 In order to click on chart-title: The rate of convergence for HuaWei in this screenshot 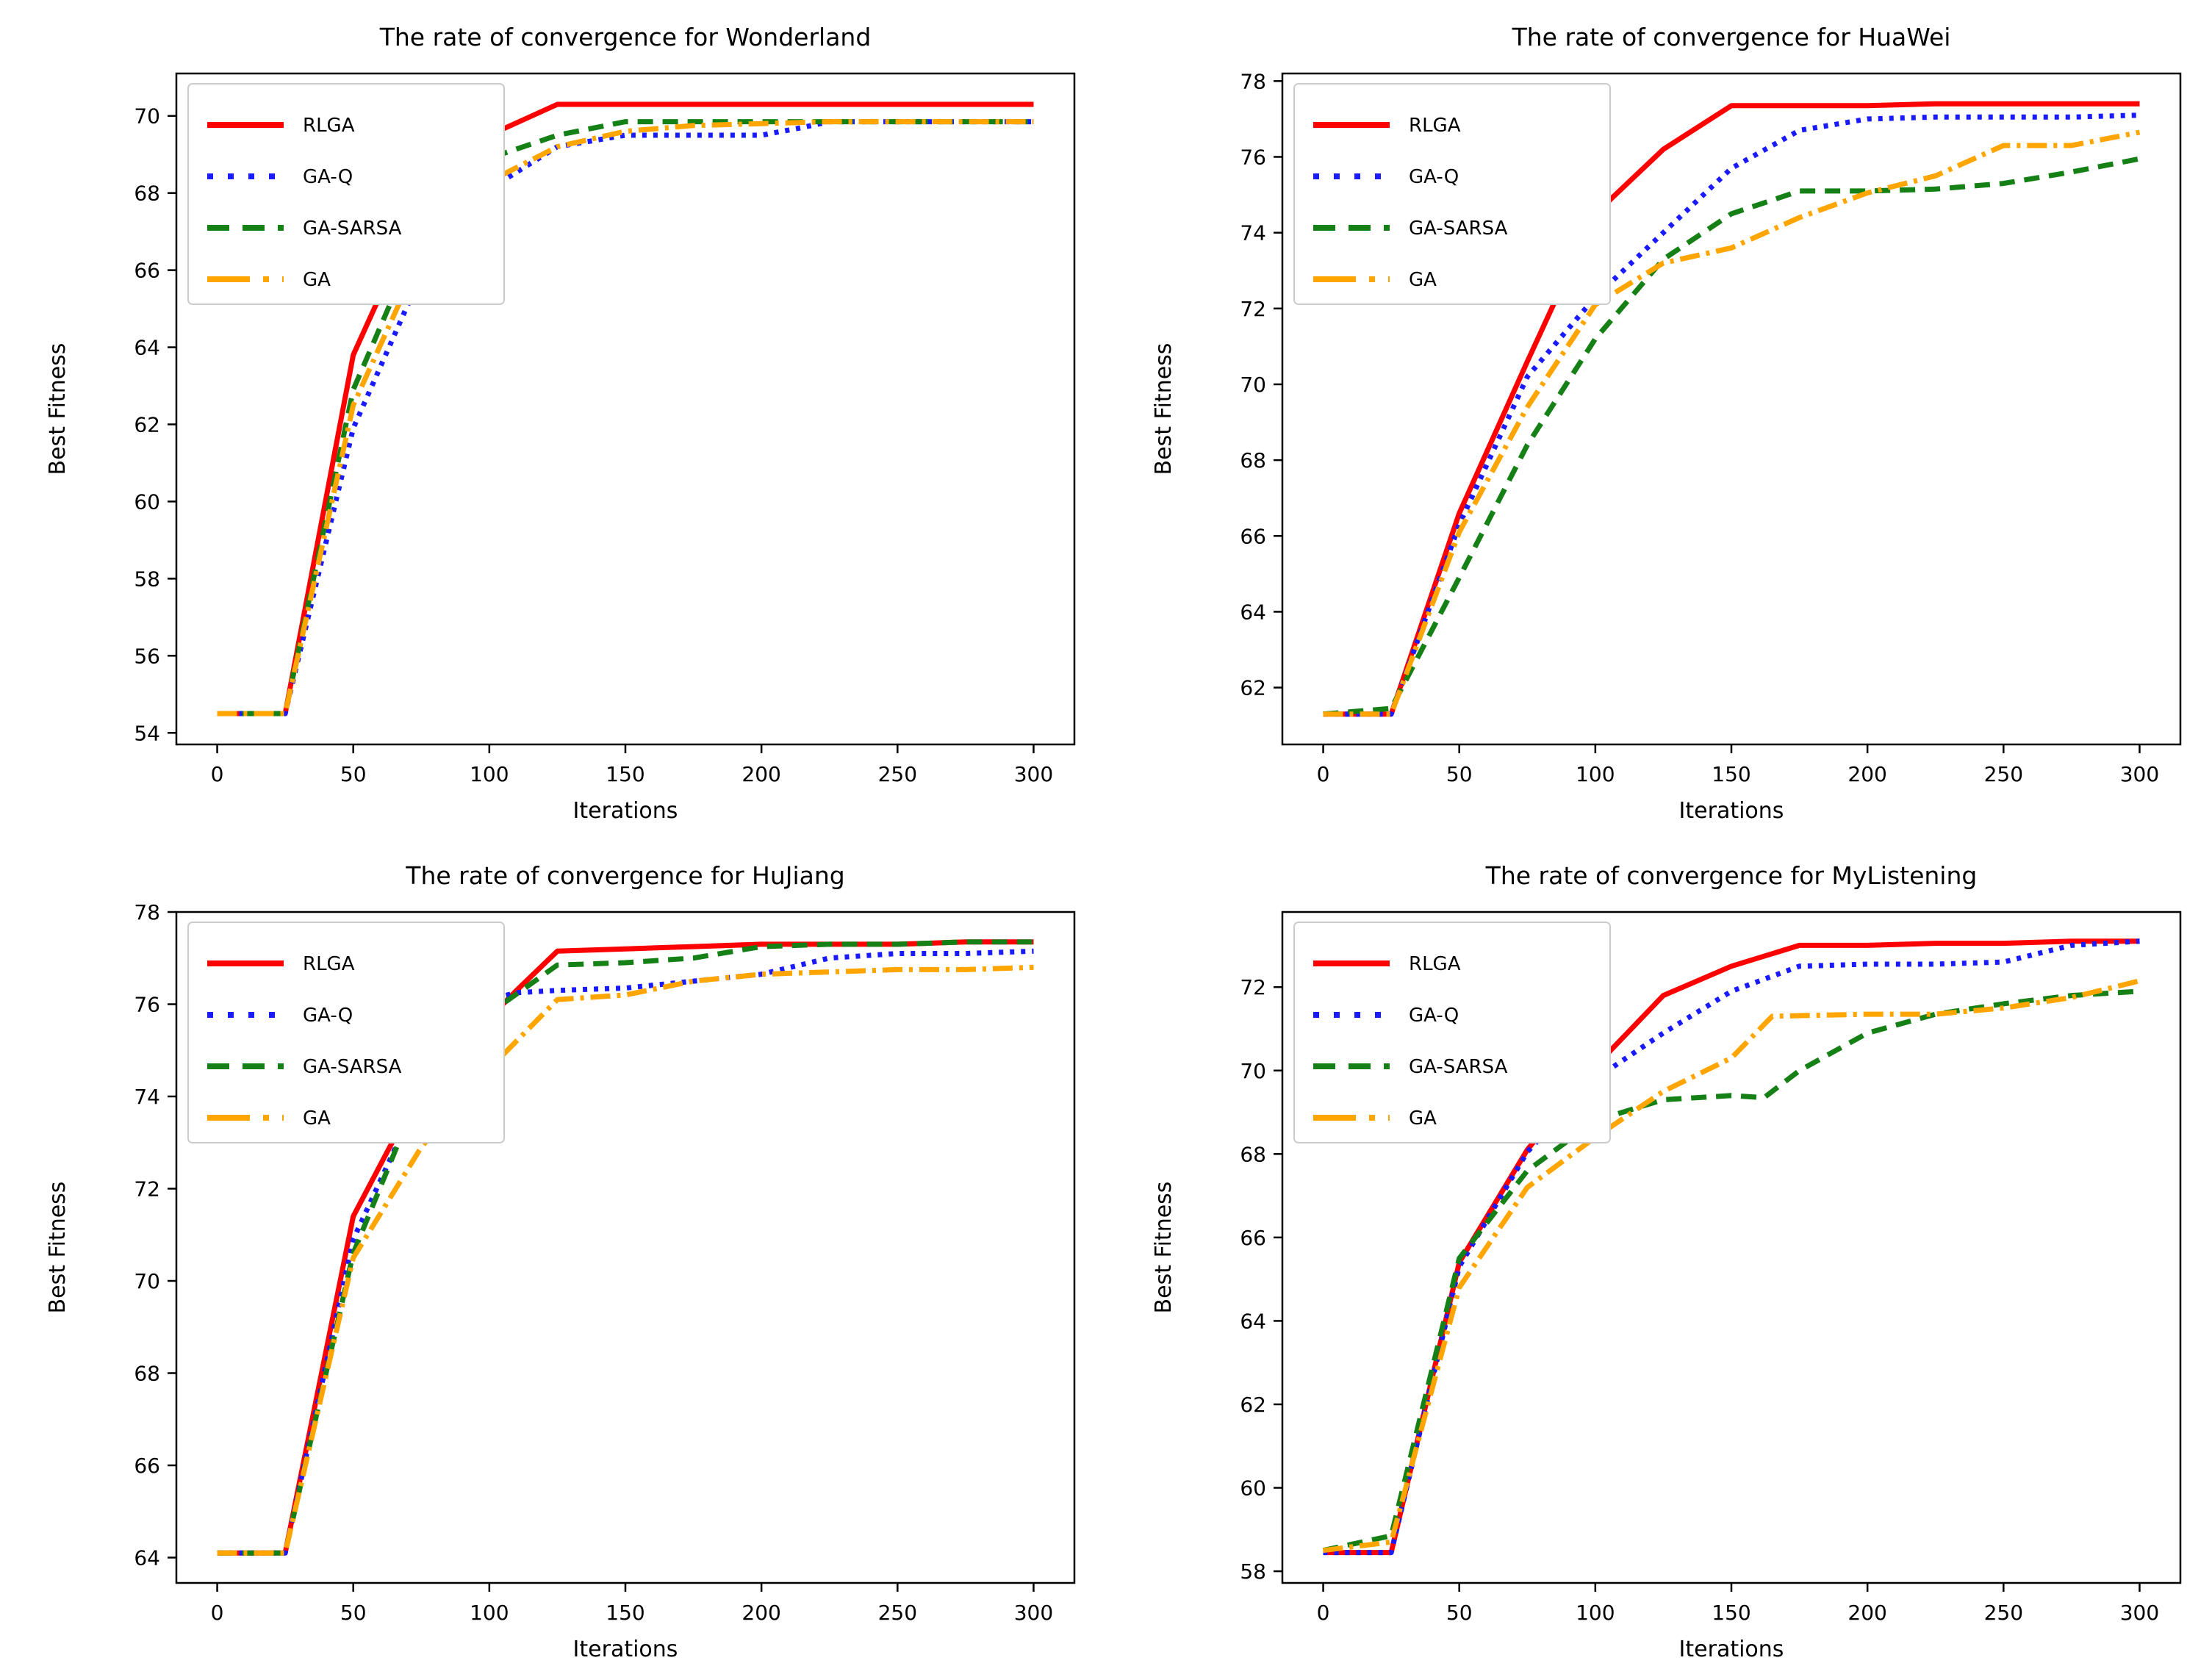, I will do `click(1731, 37)`.